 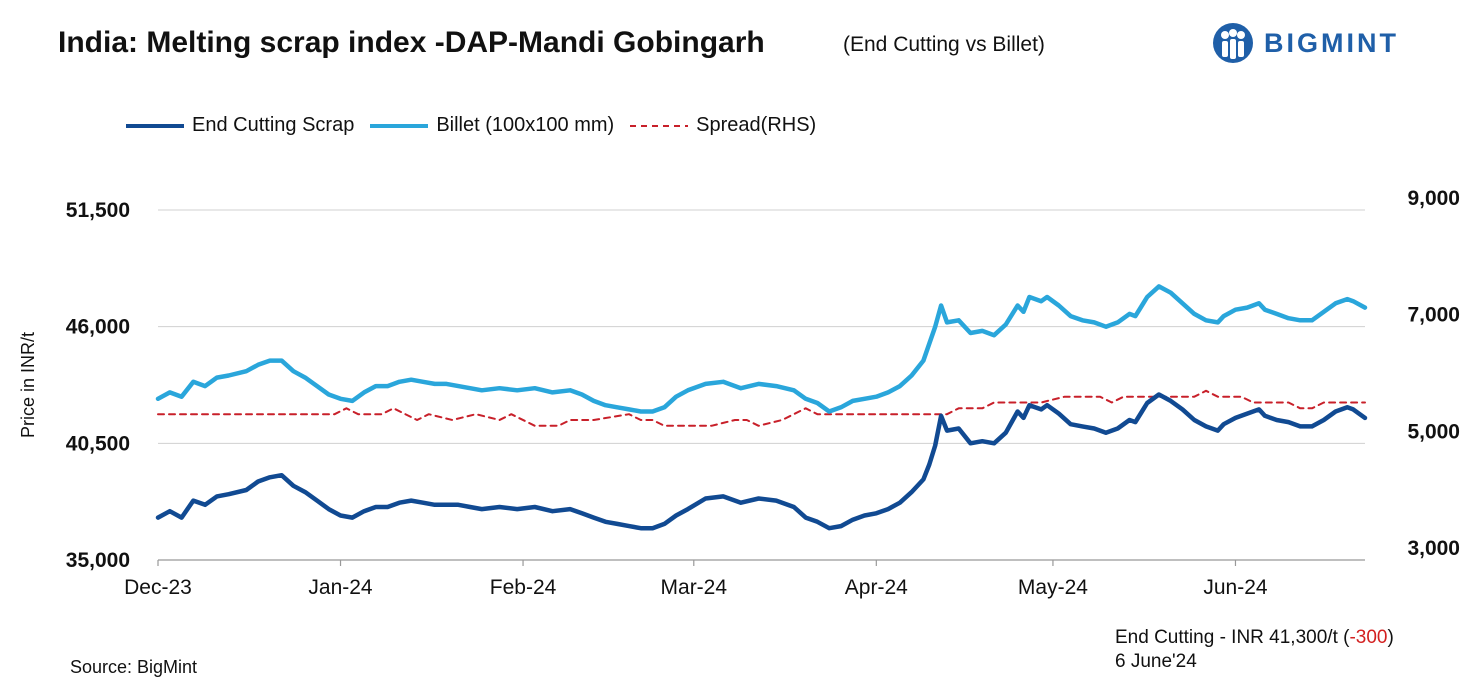 I want to click on x-tick-label: Jan-24, so click(x=340, y=587).